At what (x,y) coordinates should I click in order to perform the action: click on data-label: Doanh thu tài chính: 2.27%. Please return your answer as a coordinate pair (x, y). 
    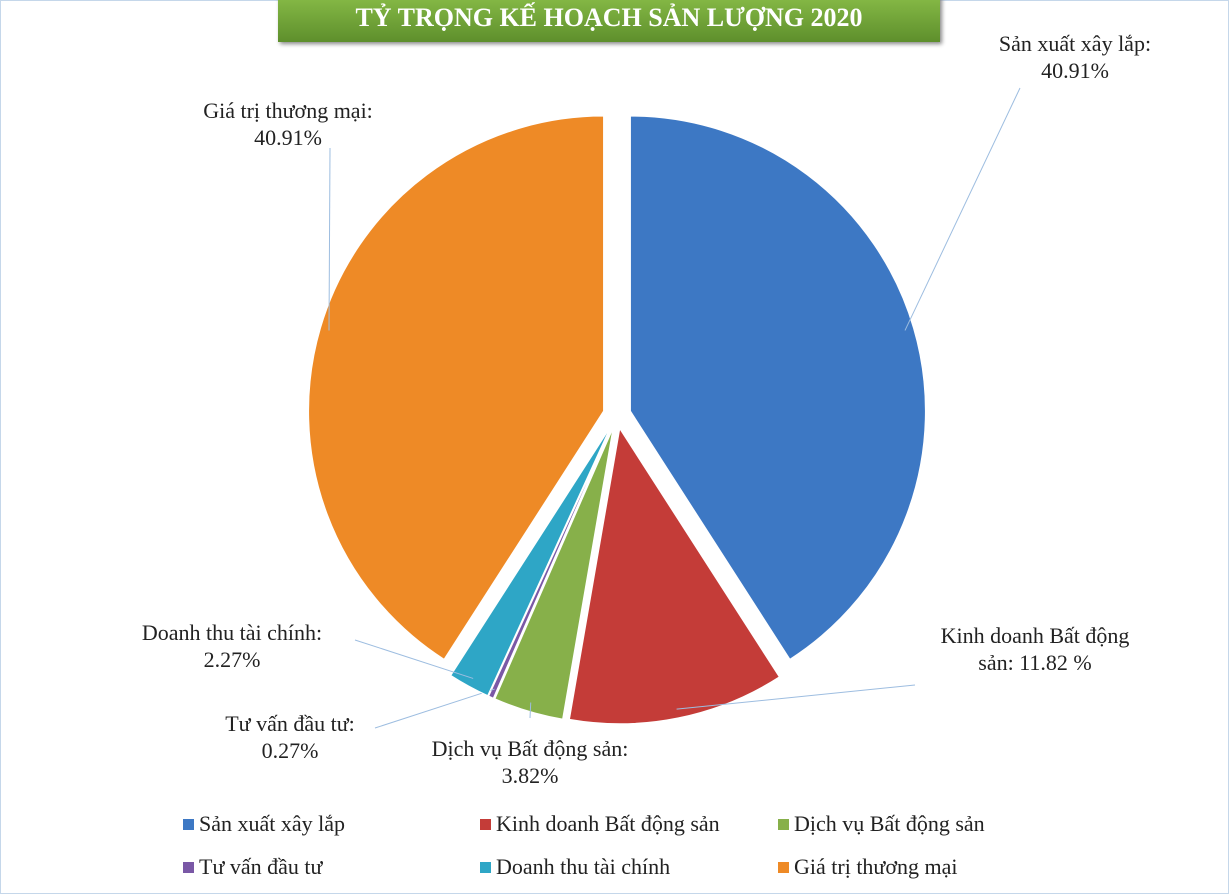
    Looking at the image, I should click on (232, 646).